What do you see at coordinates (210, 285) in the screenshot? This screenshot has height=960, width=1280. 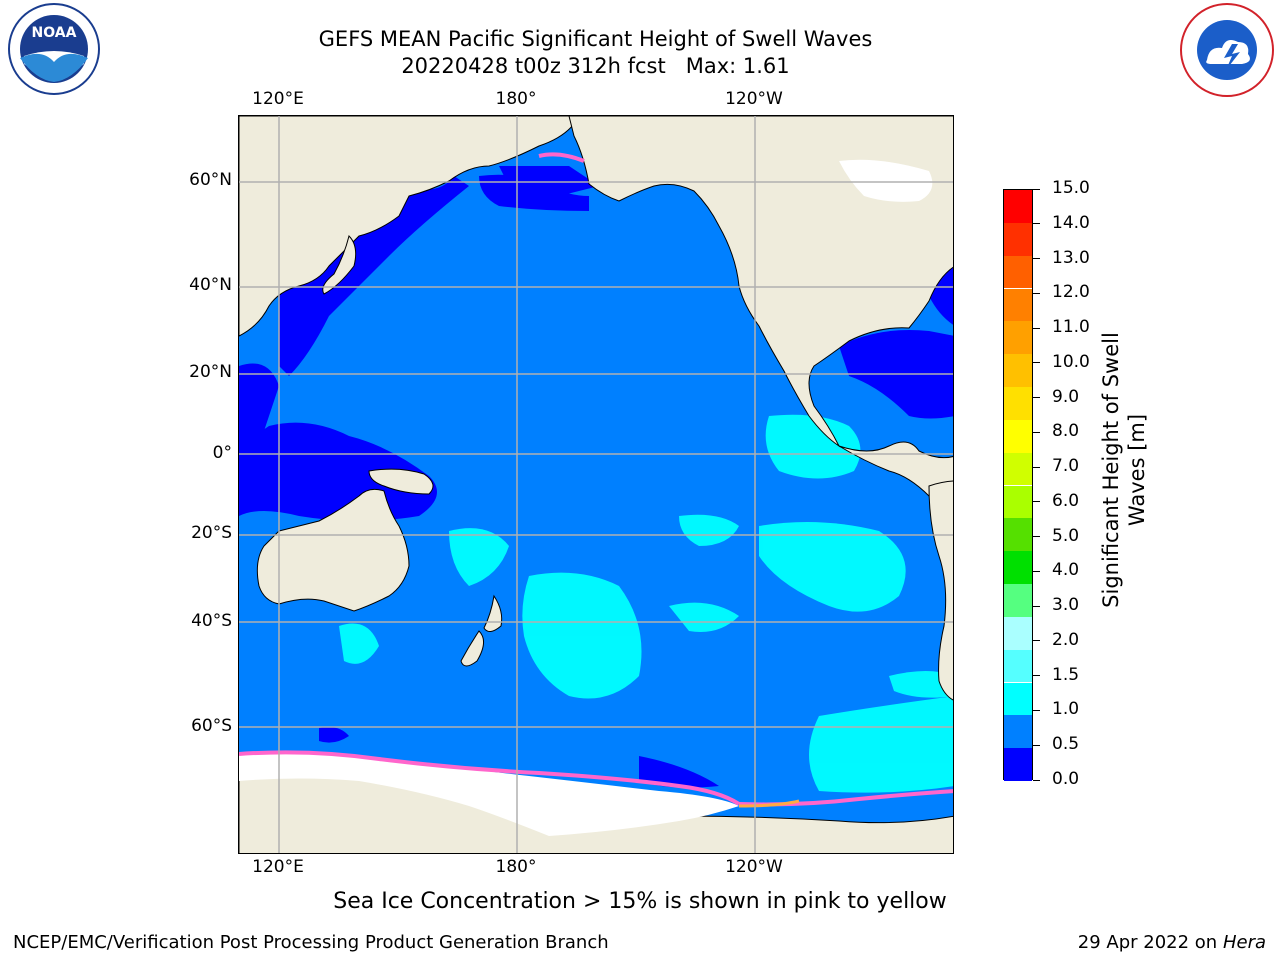 I see `lat-tick-40n: 40°N` at bounding box center [210, 285].